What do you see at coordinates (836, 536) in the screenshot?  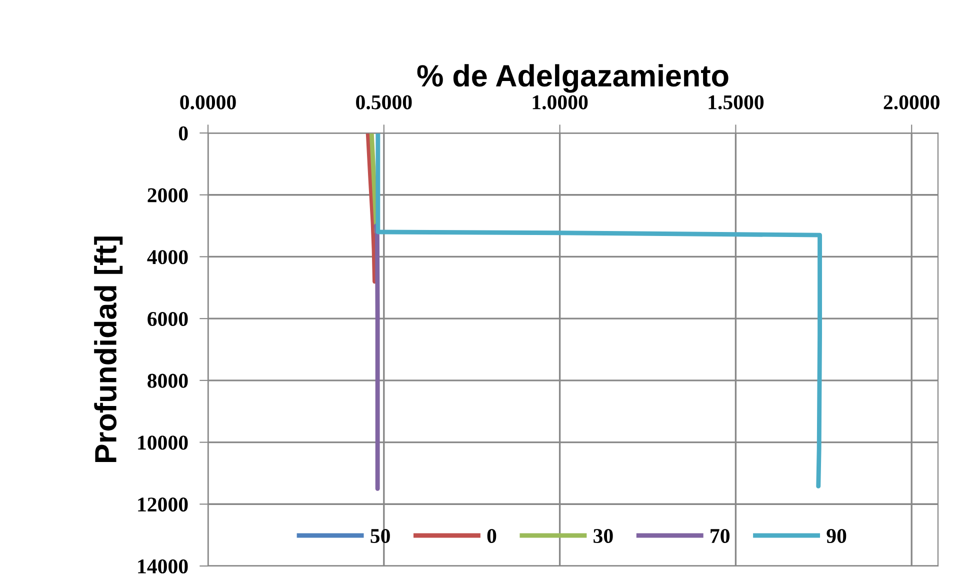 I see `legend-label: 90` at bounding box center [836, 536].